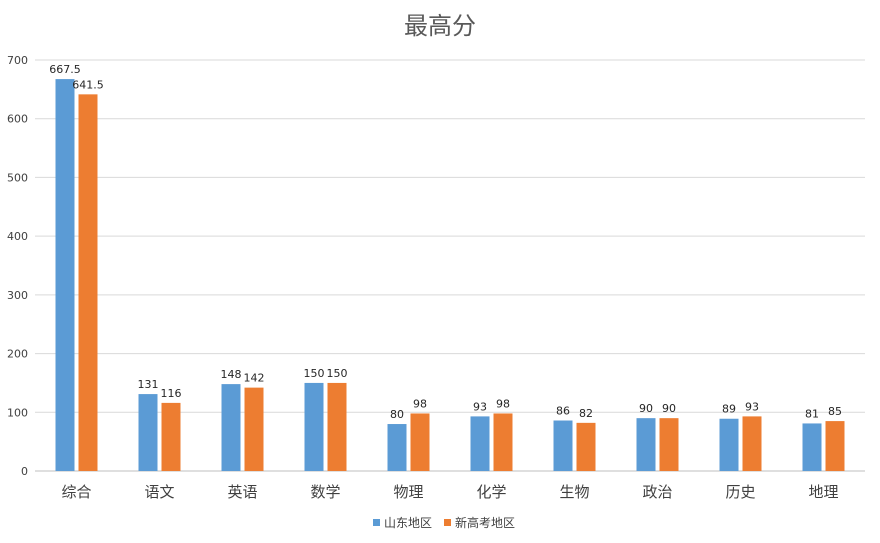 This screenshot has width=880, height=543. I want to click on x-axis-ticks: 综合 语文 英语 数学 物理 化学 生物 政治 历史 地理, so click(449, 492).